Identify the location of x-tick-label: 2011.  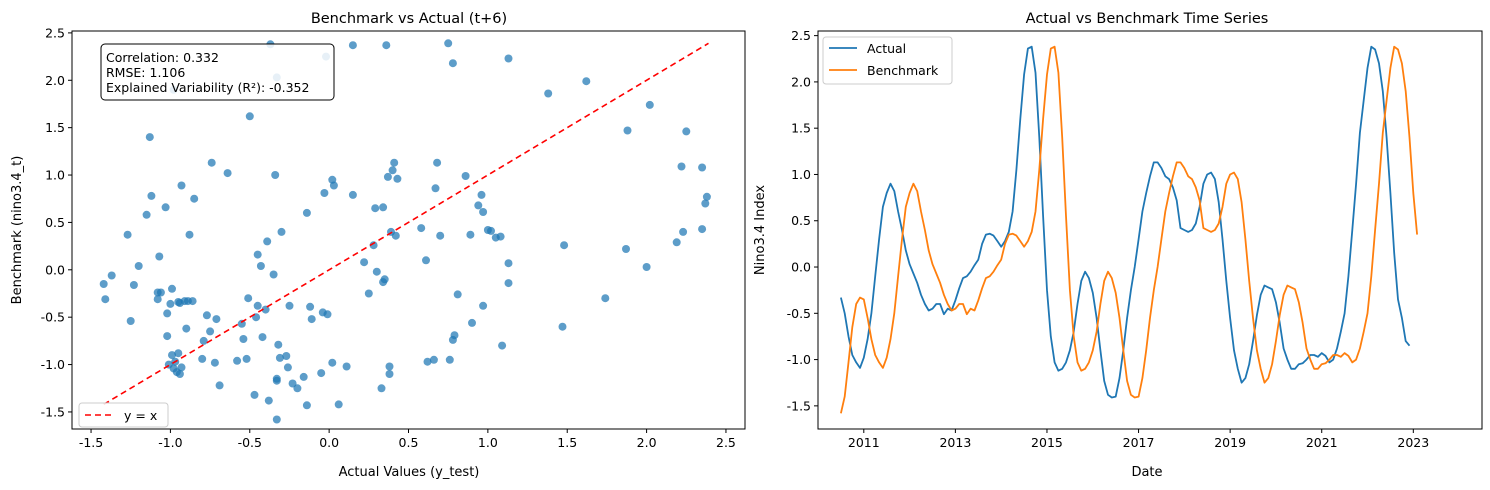
(864, 442).